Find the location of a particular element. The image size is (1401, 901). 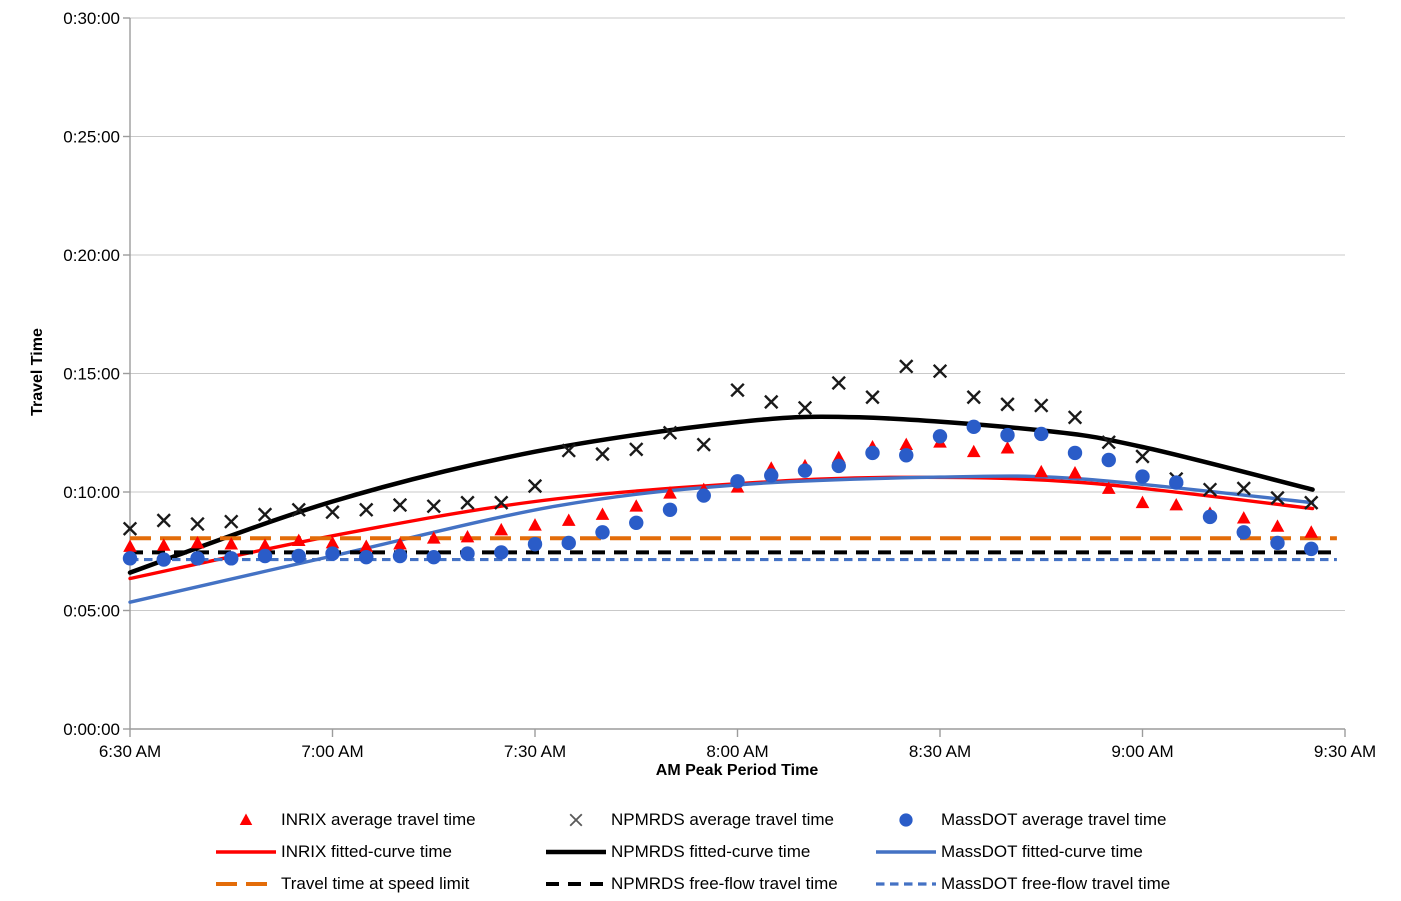

legend-item-npmrds-freeflow: NPMRDS free-flow travel time is located at coordinates (691, 884).